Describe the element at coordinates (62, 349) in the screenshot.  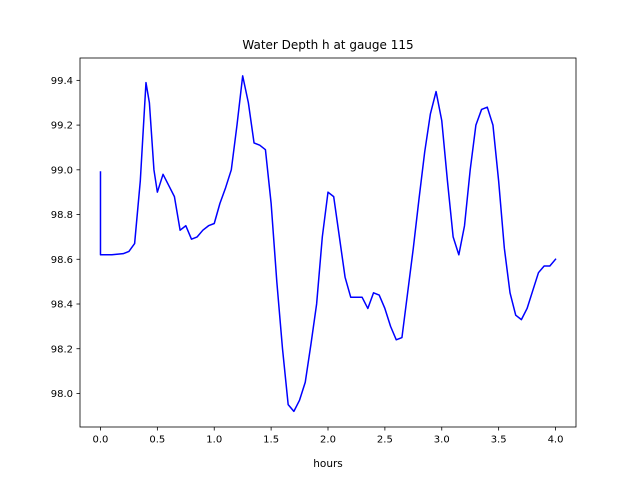
I see `y-tick-label: 98.2` at that location.